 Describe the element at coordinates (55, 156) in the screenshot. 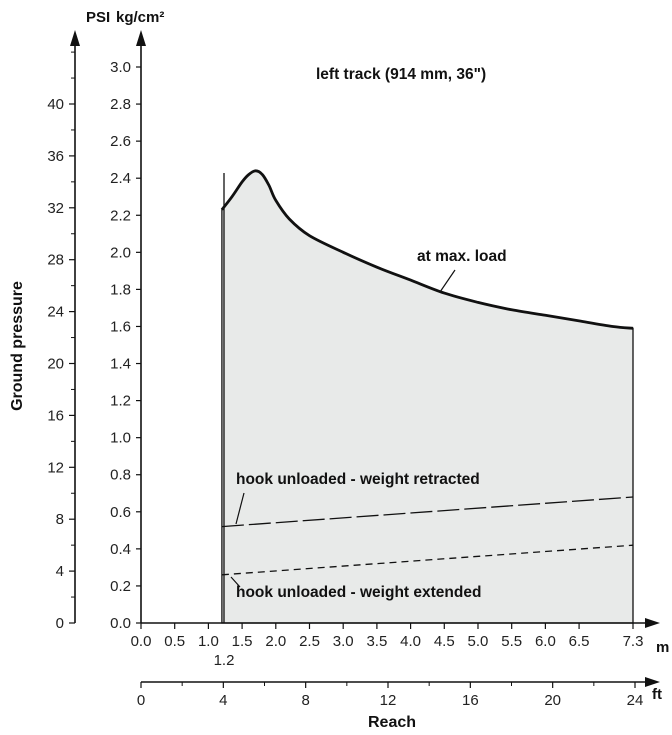

I see `psi-tick-label: 36` at that location.